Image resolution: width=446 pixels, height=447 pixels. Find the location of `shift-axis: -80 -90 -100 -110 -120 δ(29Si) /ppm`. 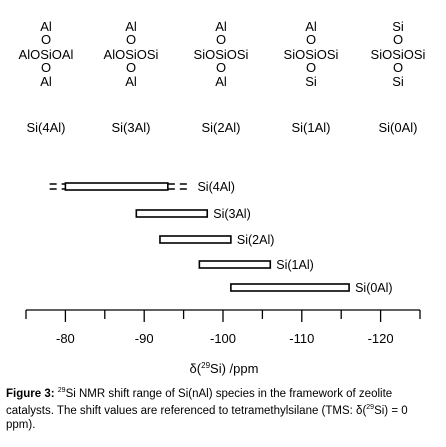

shift-axis: -80 -90 -100 -110 -120 δ(29Si) /ppm is located at coordinates (223, 342).